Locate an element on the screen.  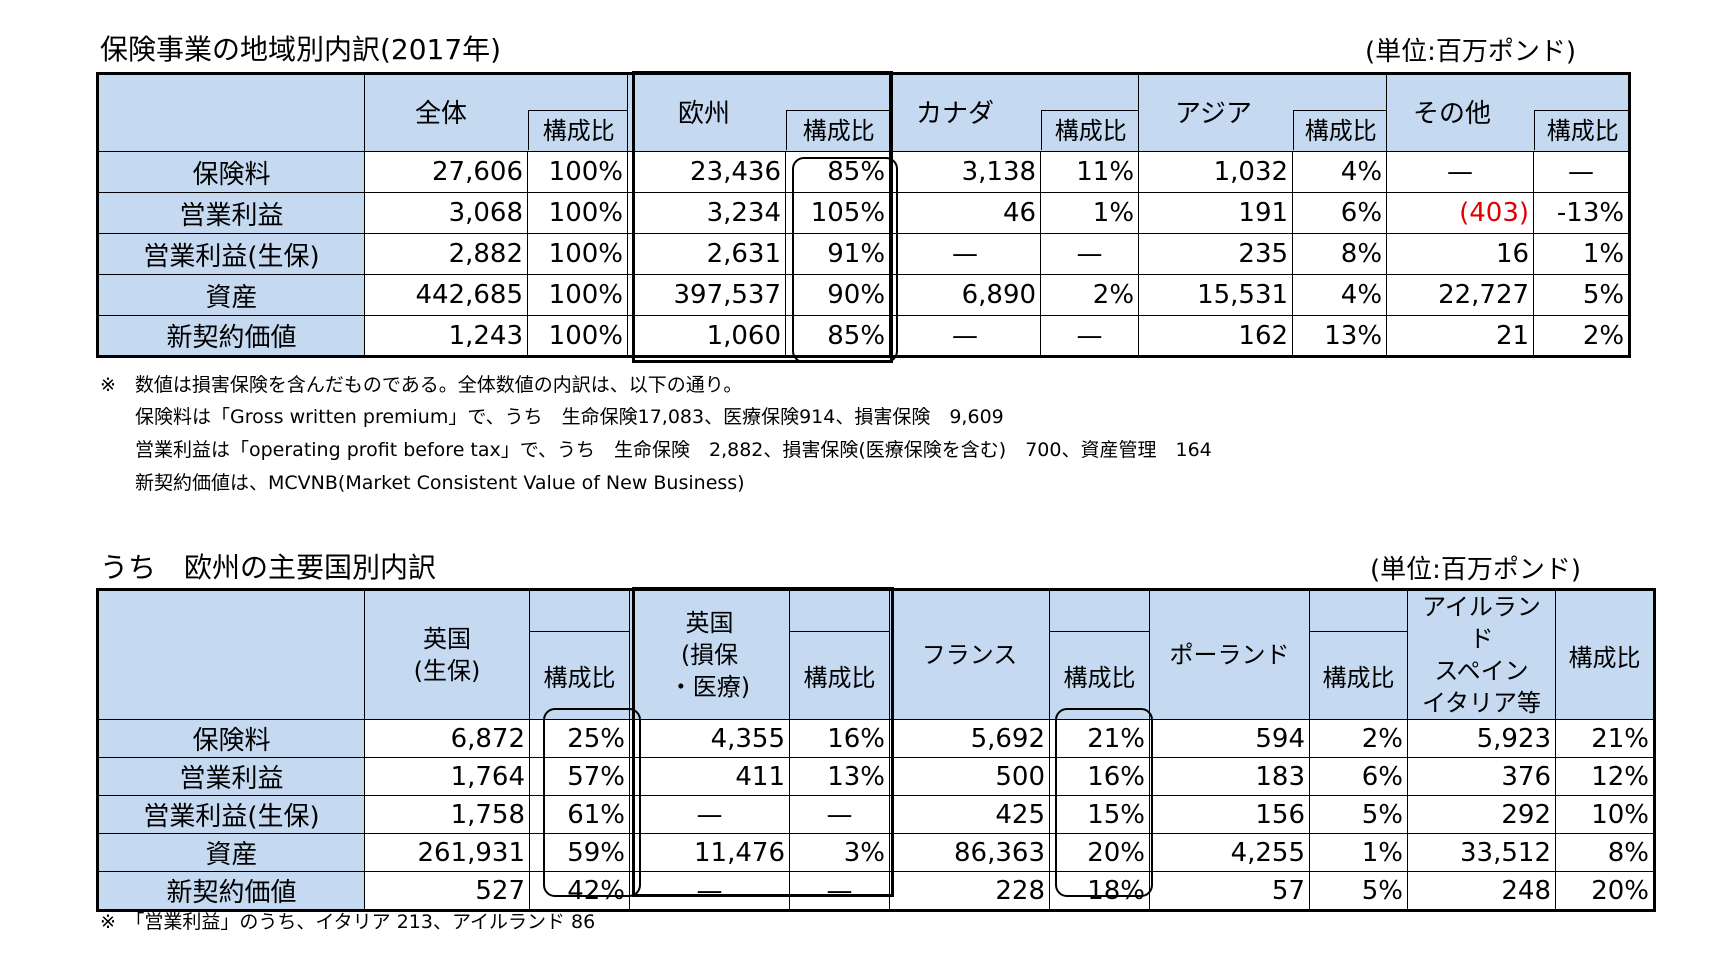
table1-row: 新契約価値 1,243 100% 1,060 85% — —162 13% 21 2% is located at coordinates (864, 336).